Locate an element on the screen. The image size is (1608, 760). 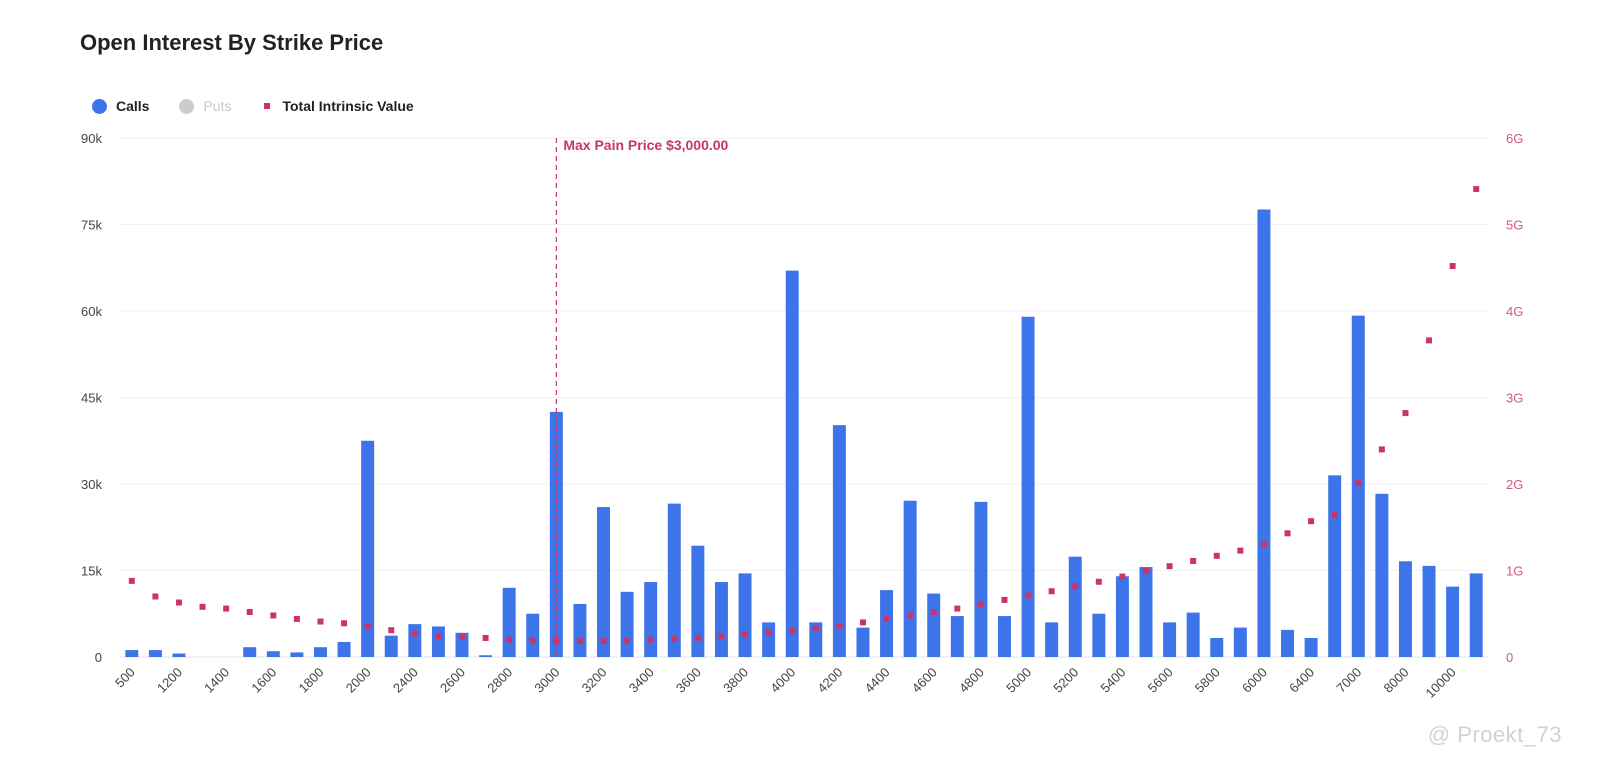
x-tick-label: 5400 is located at coordinates (1112, 680).